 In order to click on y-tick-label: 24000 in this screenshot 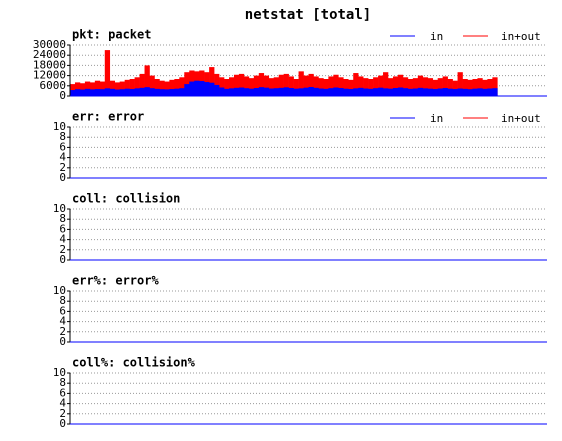, I will do `click(49, 54)`.